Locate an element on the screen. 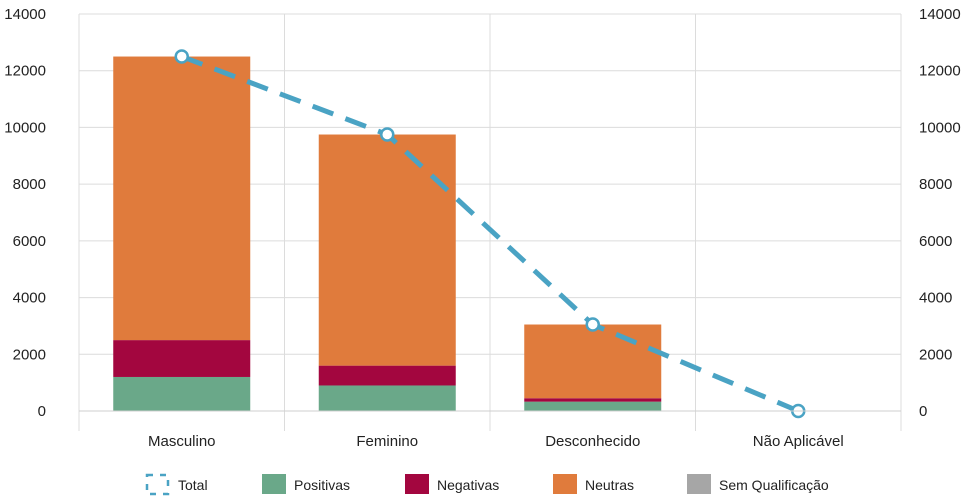  legend-item: Neutras is located at coordinates (593, 484).